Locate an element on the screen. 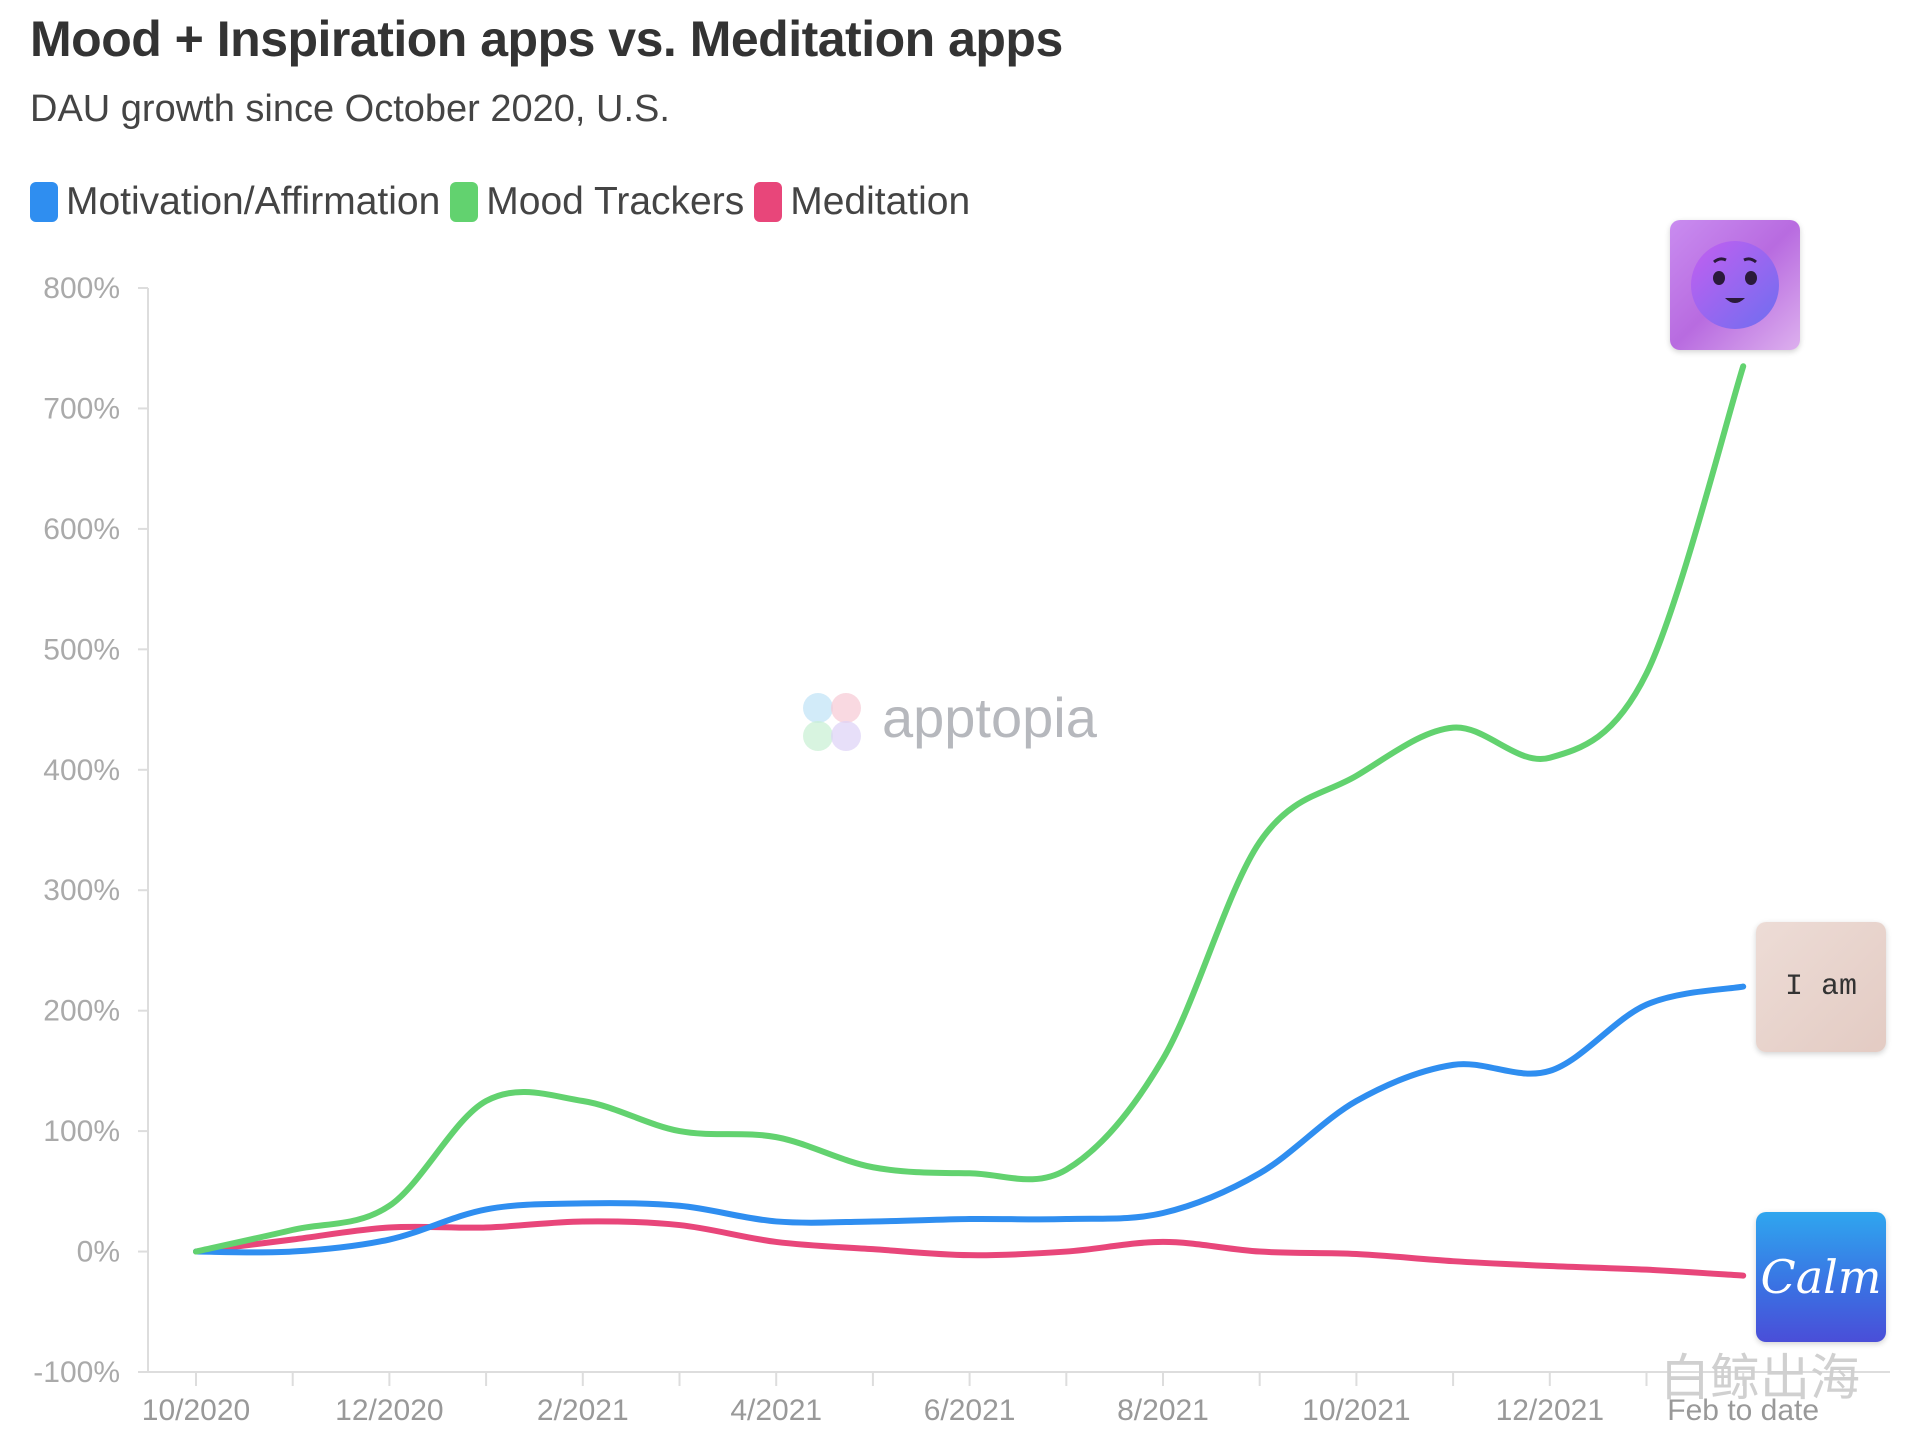 This screenshot has width=1914, height=1440. y-tick-label: 700% is located at coordinates (81, 408).